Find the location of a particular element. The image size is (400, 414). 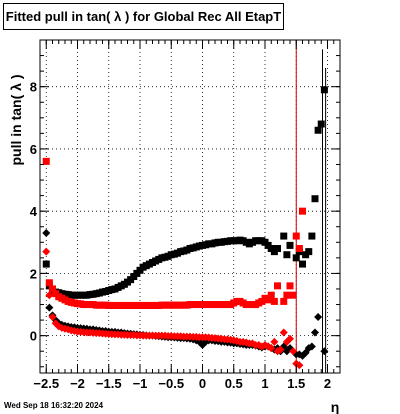

x-tick-label: −0.5 is located at coordinates (171, 383).